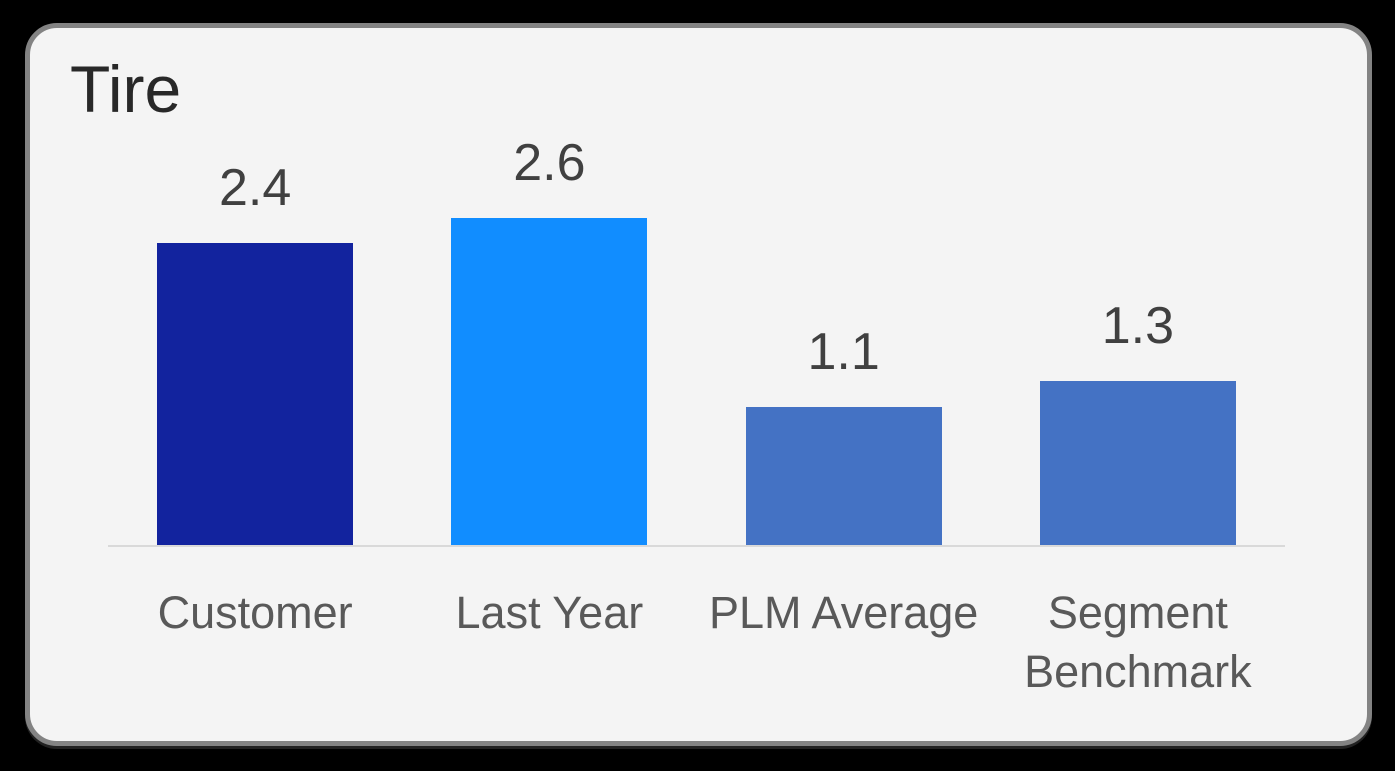 This screenshot has height=771, width=1395. I want to click on bar-column: 1.1, so click(844, 435).